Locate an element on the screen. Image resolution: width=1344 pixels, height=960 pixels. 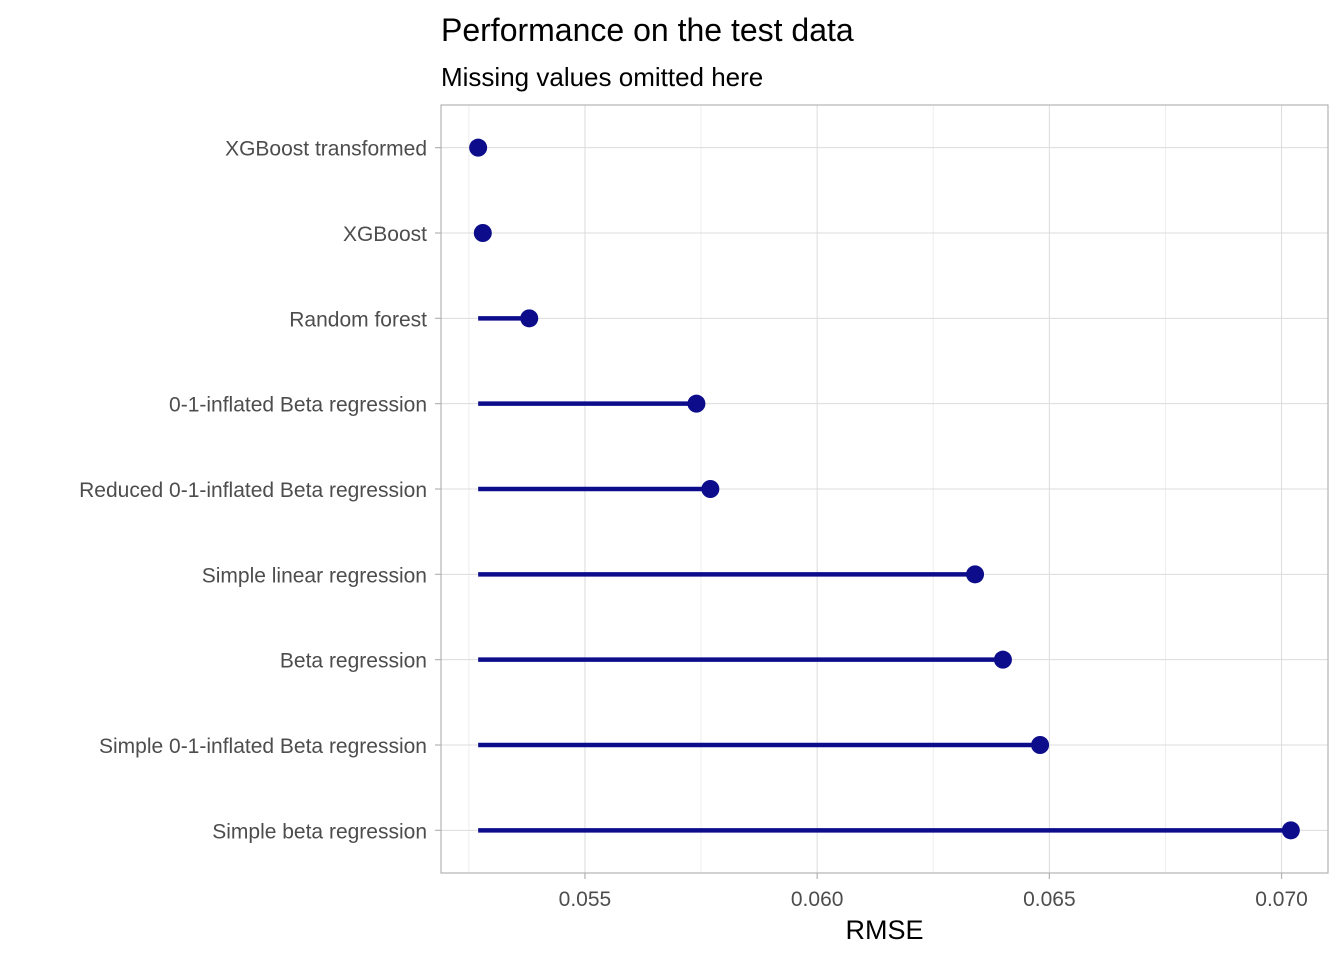
category-label: Beta regression is located at coordinates (353, 661).